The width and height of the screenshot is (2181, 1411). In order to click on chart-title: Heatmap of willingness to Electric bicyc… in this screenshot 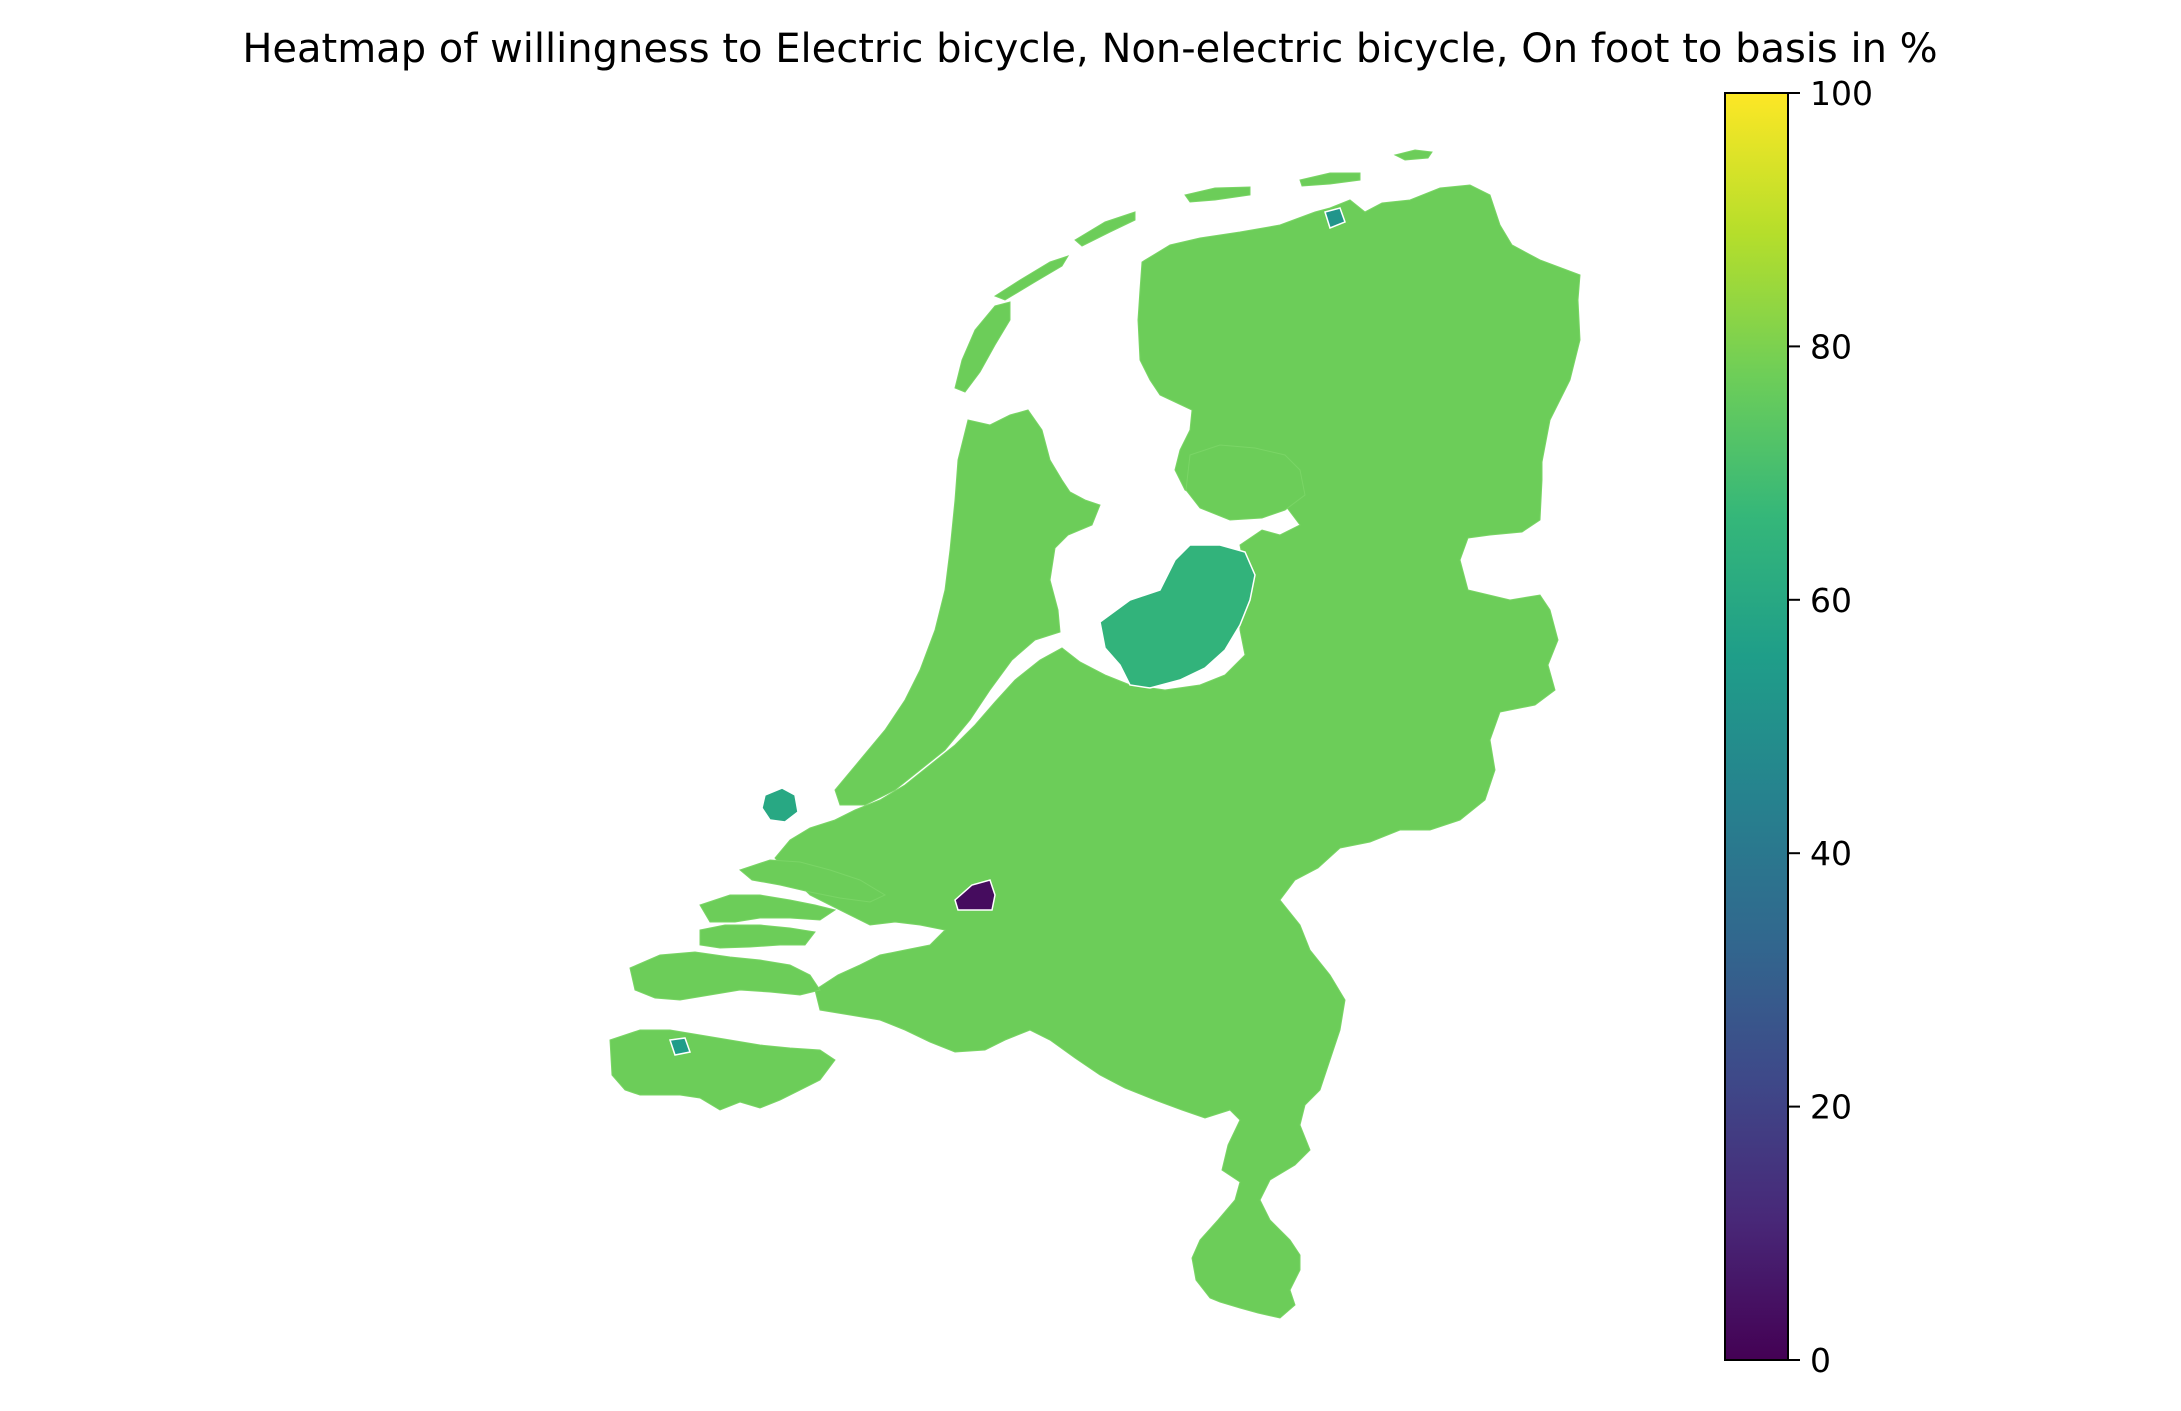, I will do `click(1089, 49)`.